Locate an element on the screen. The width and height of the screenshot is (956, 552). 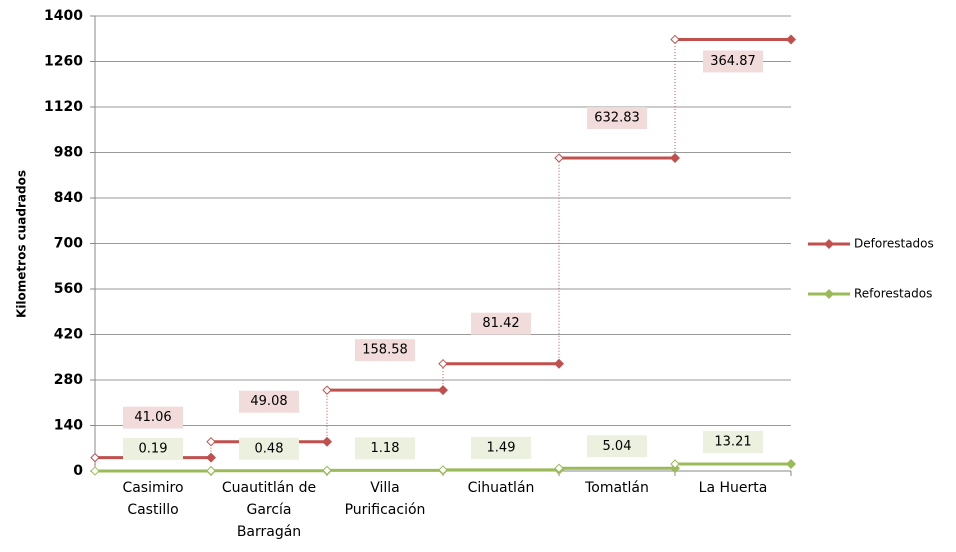
y-tick-label: 560 is located at coordinates (68, 289).